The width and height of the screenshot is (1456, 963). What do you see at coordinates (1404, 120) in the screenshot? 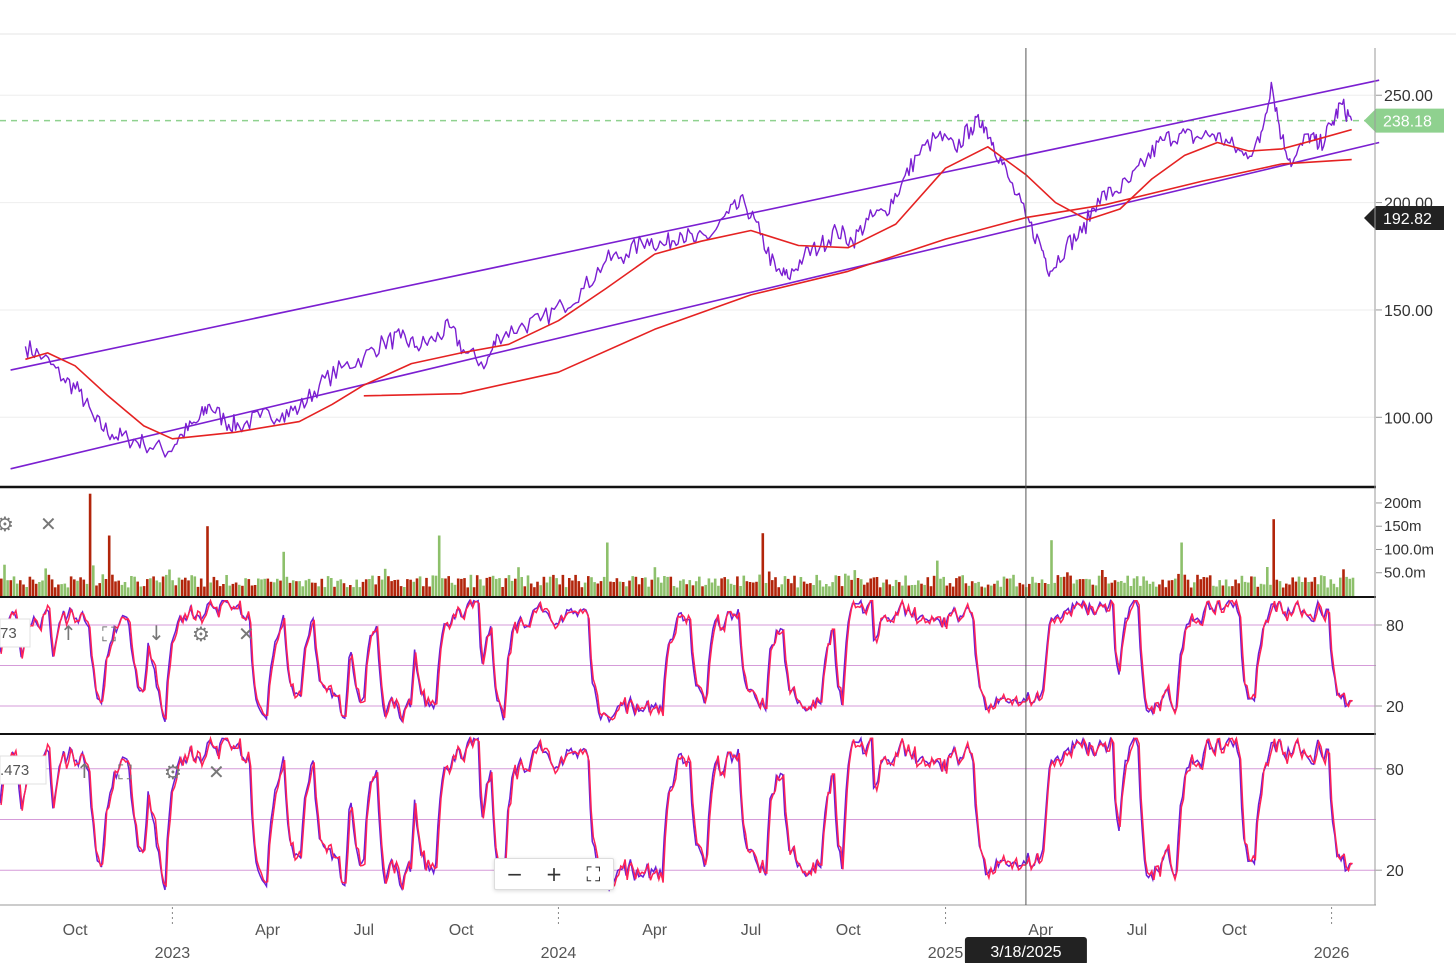
I see `price-tag` at bounding box center [1404, 120].